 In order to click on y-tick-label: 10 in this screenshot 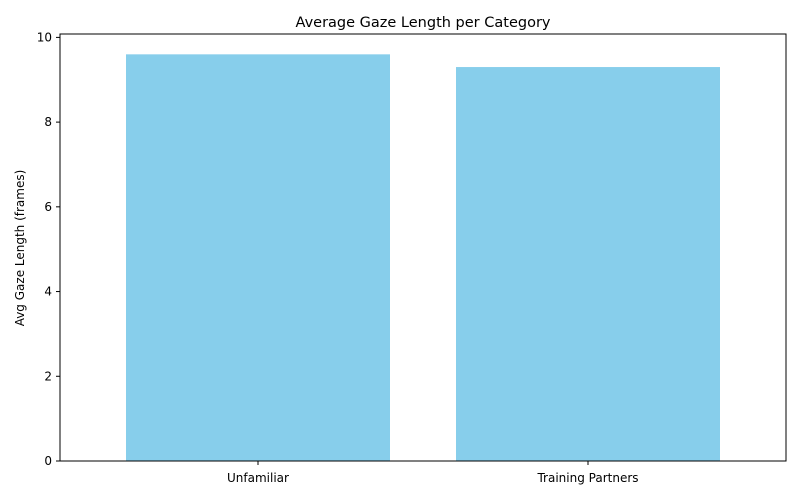, I will do `click(44, 37)`.